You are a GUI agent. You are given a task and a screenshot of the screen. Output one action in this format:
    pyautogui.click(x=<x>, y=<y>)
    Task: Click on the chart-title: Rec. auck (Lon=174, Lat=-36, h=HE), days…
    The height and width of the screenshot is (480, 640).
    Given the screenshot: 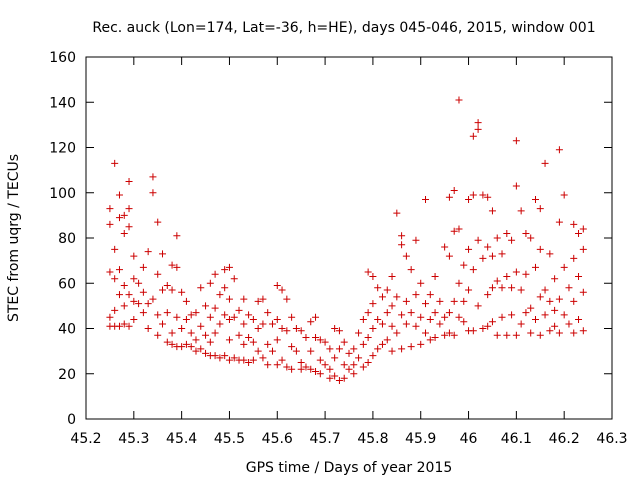 What is the action you would take?
    pyautogui.click(x=343, y=28)
    